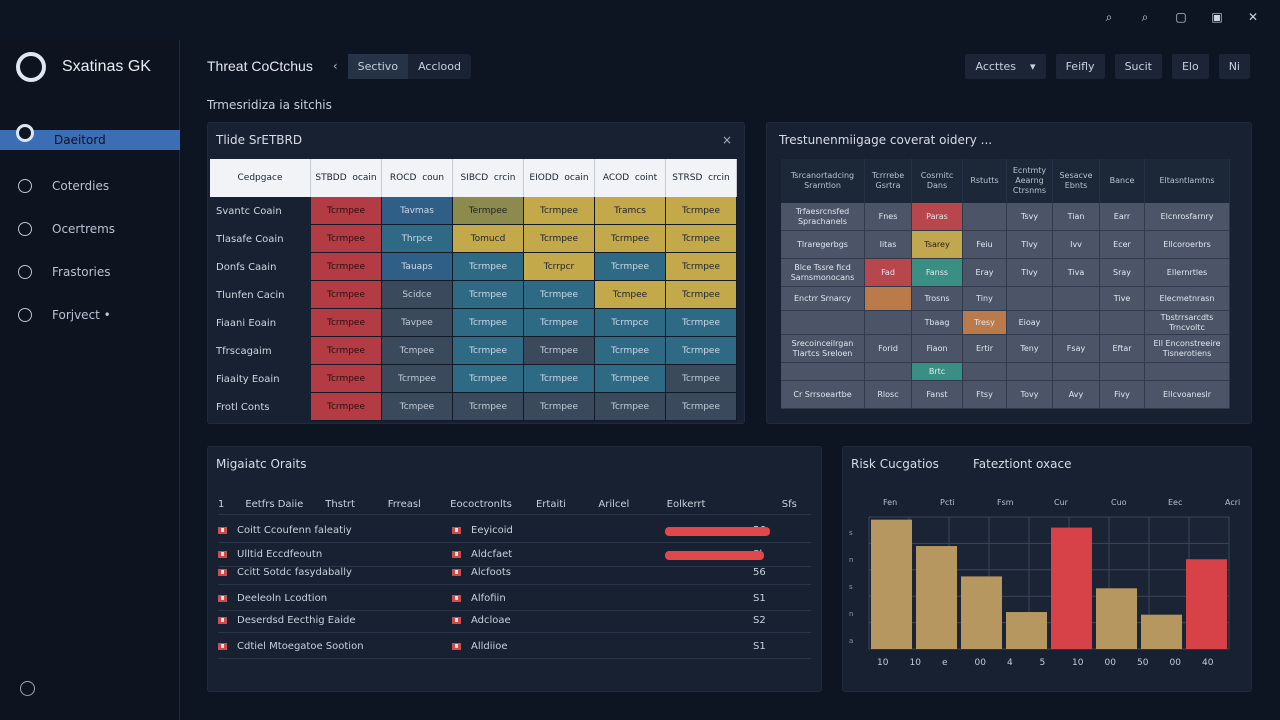 This screenshot has width=1280, height=720. Describe the element at coordinates (1187, 245) in the screenshot. I see `coverage-cell: Ellcoroerbrs` at that location.